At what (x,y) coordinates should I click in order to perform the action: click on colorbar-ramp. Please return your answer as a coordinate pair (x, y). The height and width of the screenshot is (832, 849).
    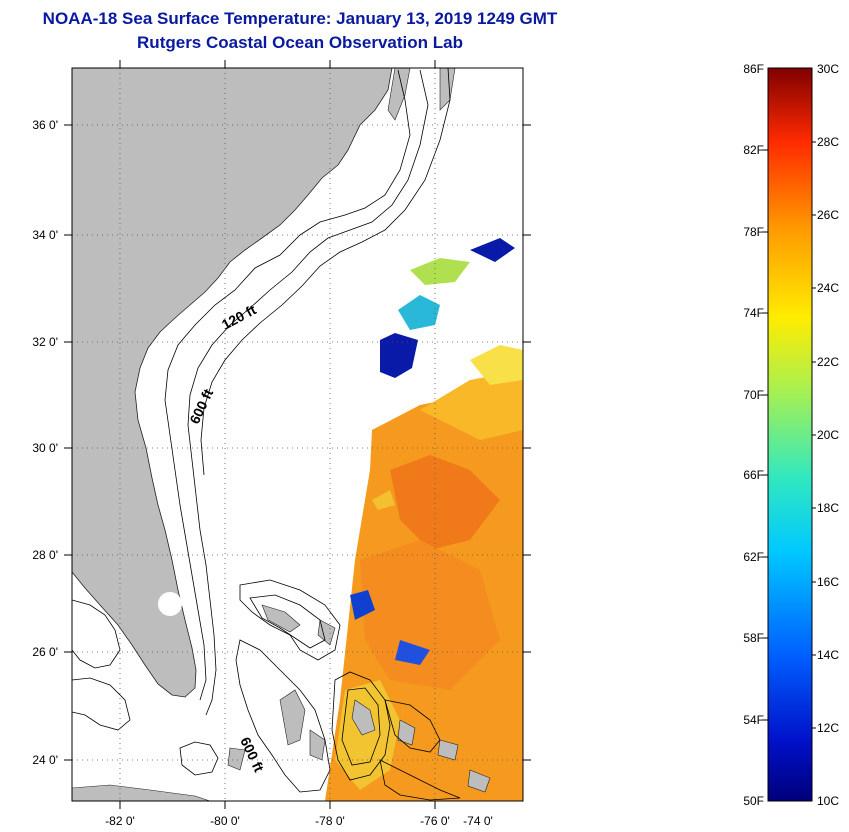
    Looking at the image, I should click on (790, 434).